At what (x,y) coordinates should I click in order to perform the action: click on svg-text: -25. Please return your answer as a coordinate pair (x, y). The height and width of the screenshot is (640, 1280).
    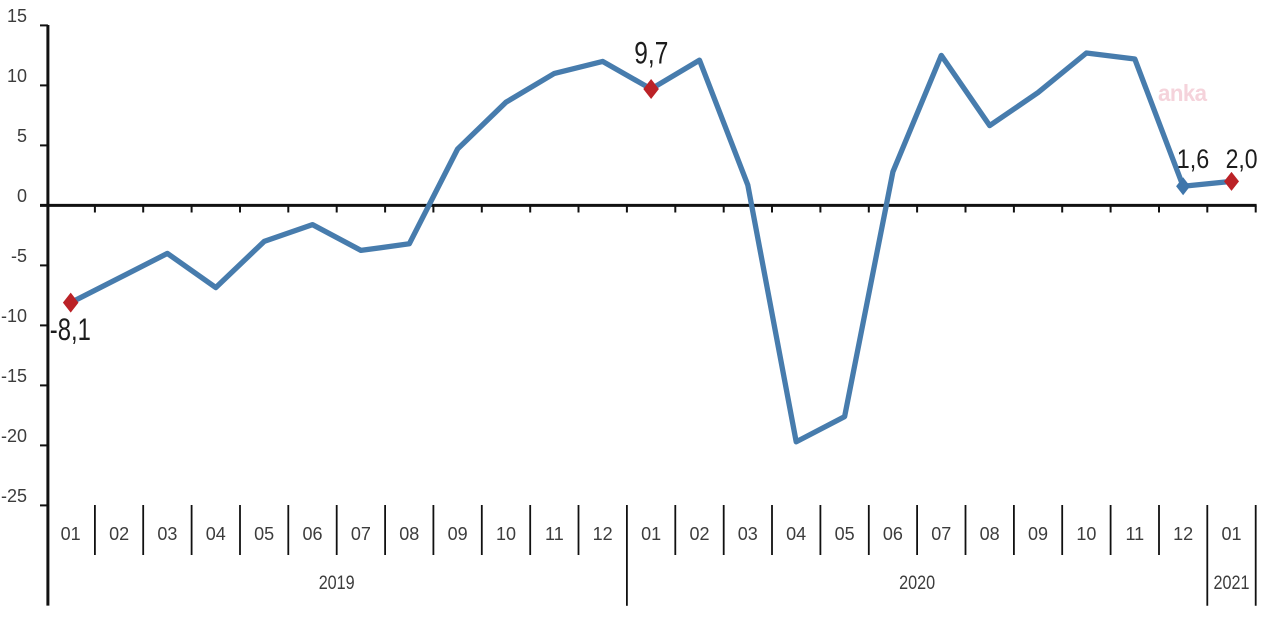
    Looking at the image, I should click on (14, 496).